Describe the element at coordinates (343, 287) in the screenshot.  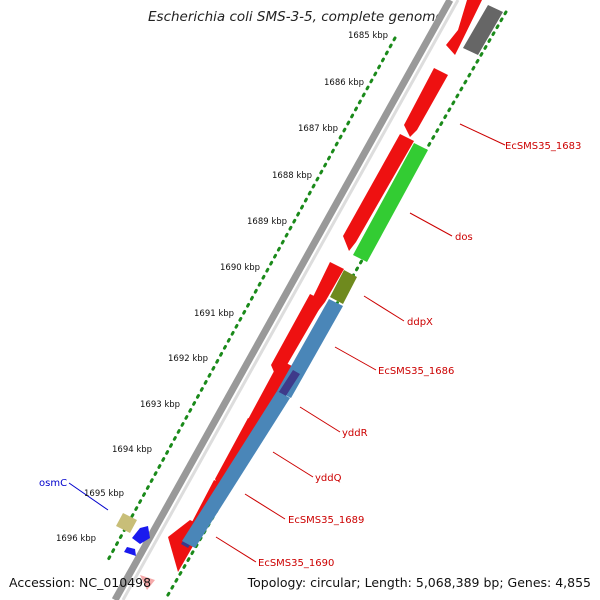
I see `ddpX-reverse-feature` at that location.